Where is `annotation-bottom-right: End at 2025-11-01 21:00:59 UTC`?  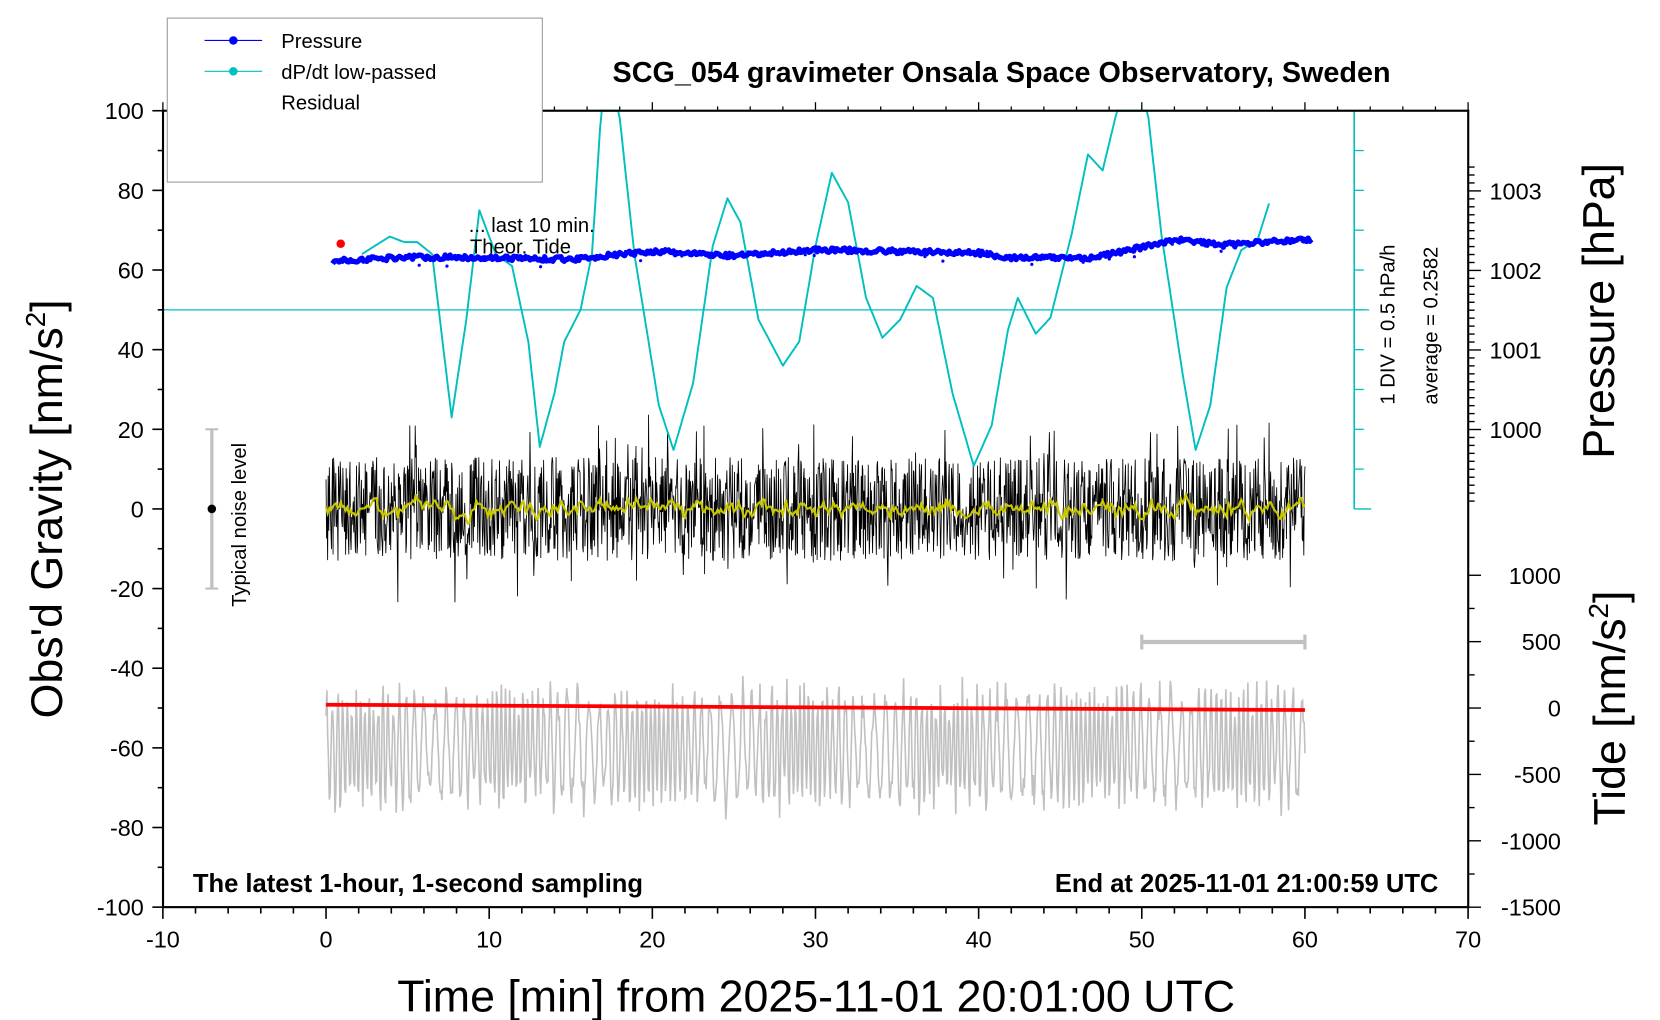
annotation-bottom-right: End at 2025-11-01 21:00:59 UTC is located at coordinates (1247, 884).